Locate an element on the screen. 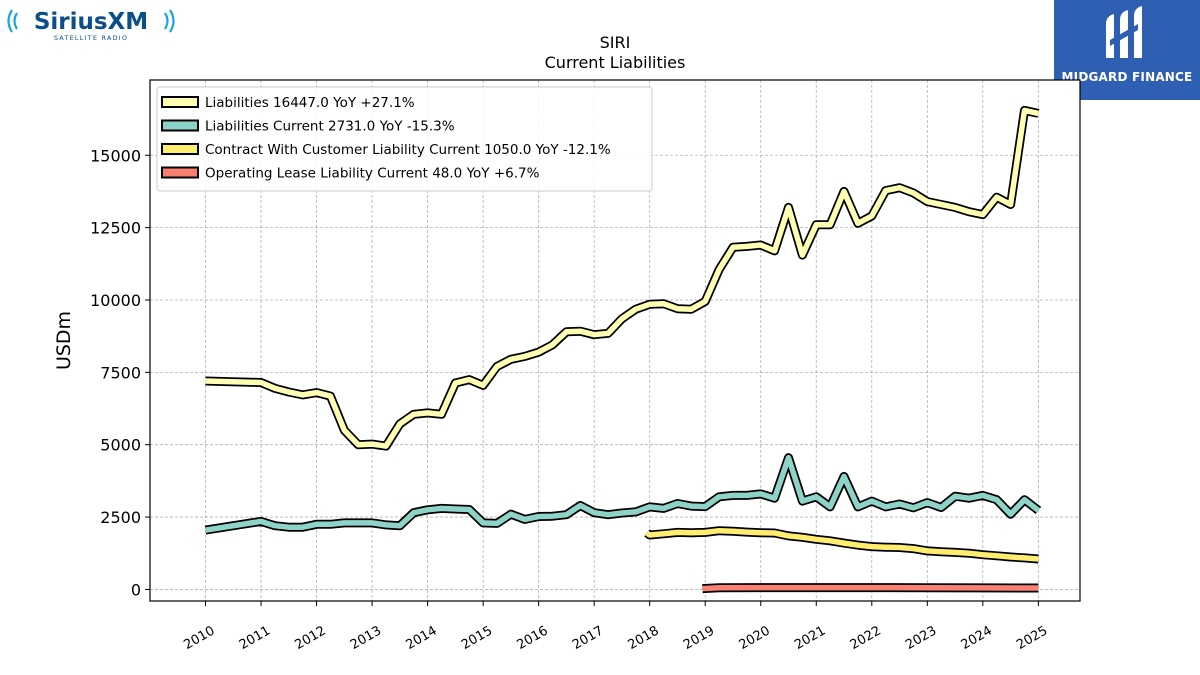 The width and height of the screenshot is (1200, 675). x-tick-label: 2019 is located at coordinates (699, 638).